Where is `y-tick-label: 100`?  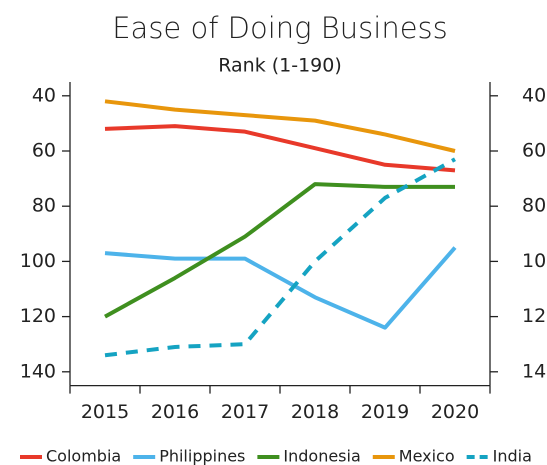 y-tick-label: 100 is located at coordinates (38, 261).